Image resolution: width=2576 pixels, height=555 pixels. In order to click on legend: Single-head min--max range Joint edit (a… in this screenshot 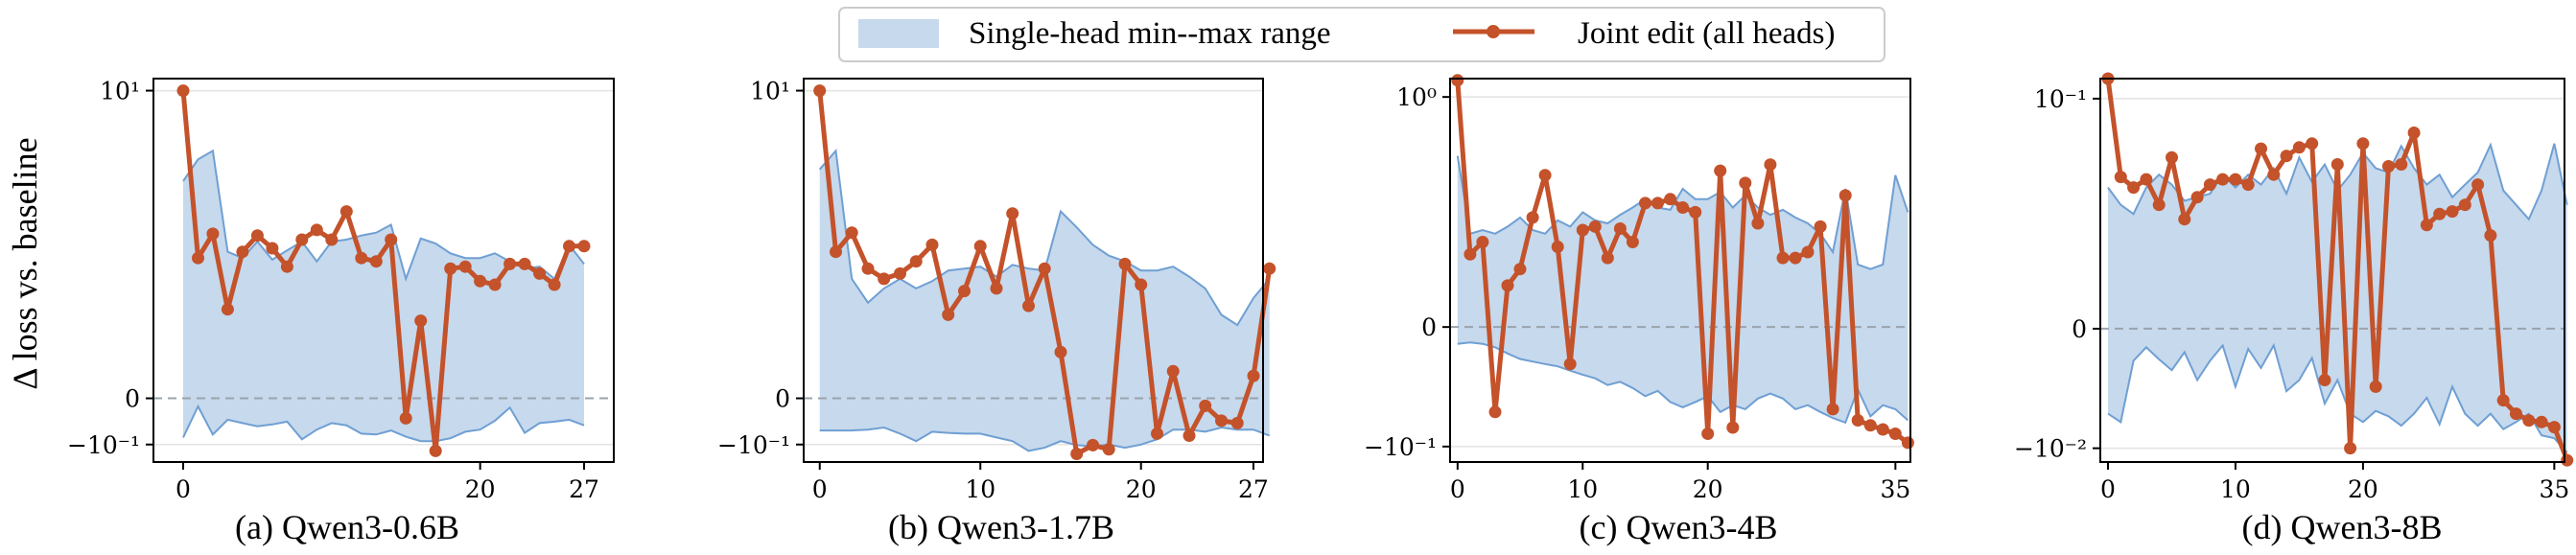, I will do `click(1361, 34)`.